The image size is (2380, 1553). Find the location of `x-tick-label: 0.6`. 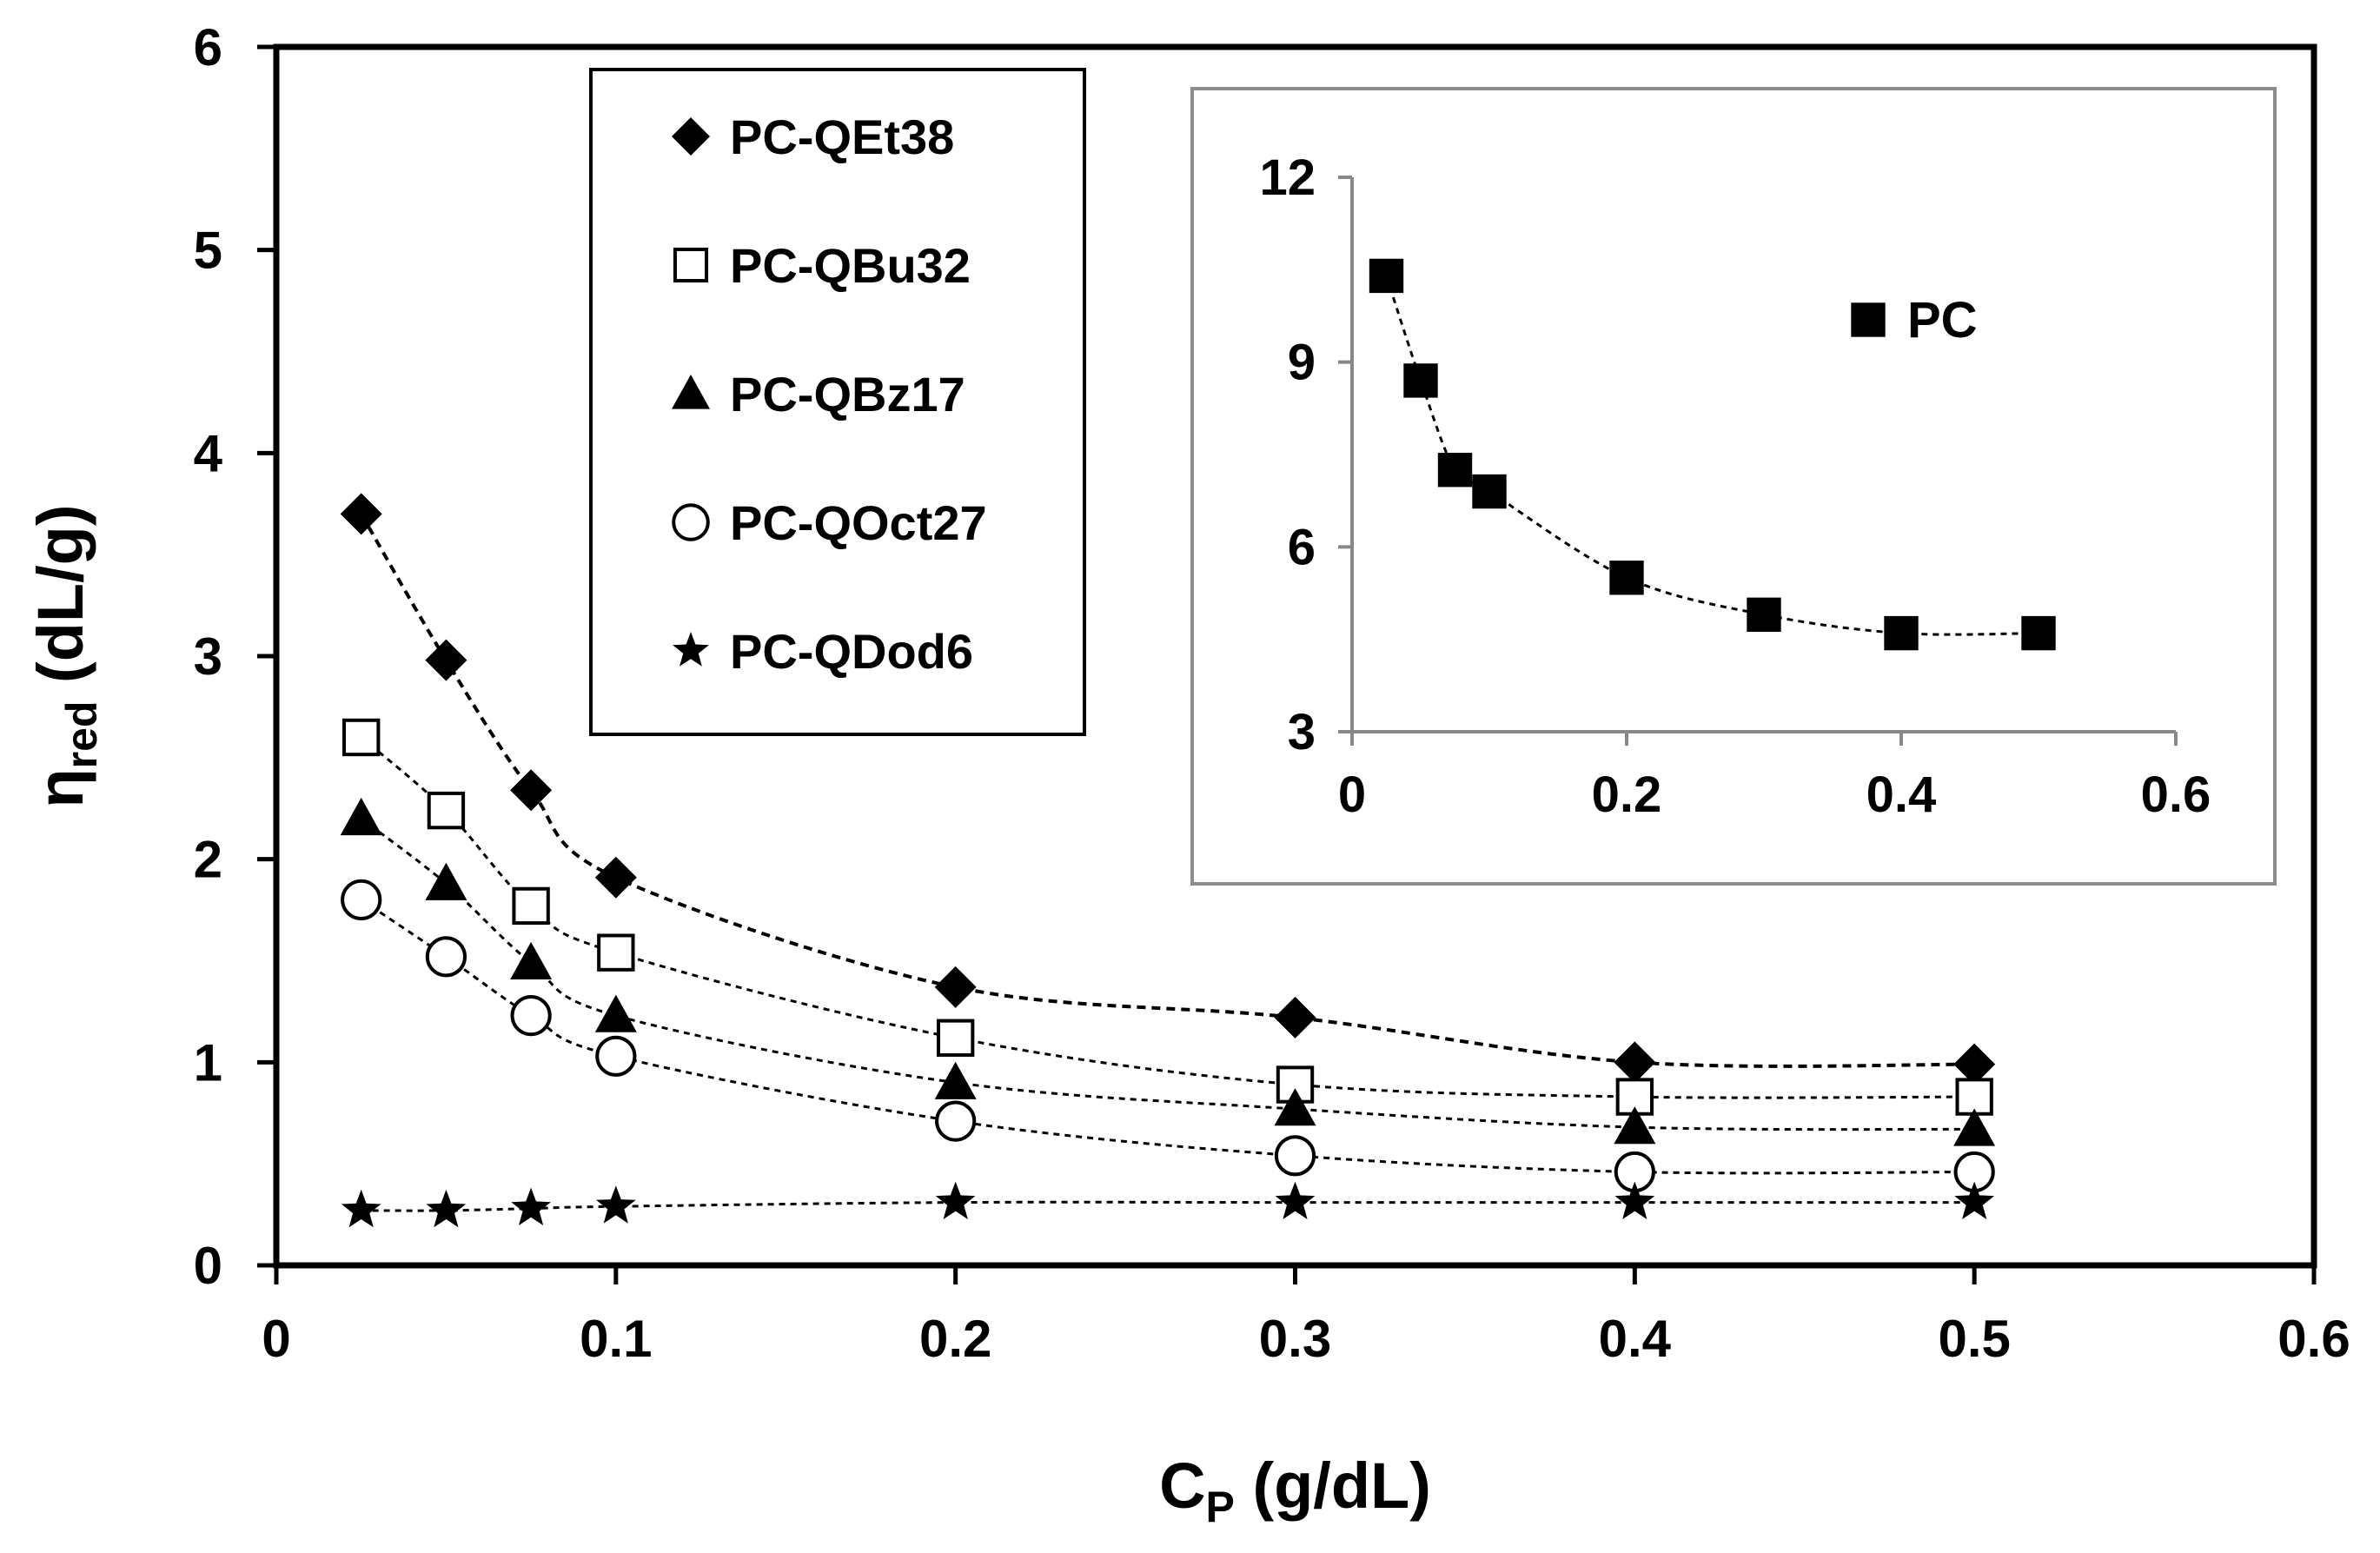

x-tick-label: 0.6 is located at coordinates (2313, 1339).